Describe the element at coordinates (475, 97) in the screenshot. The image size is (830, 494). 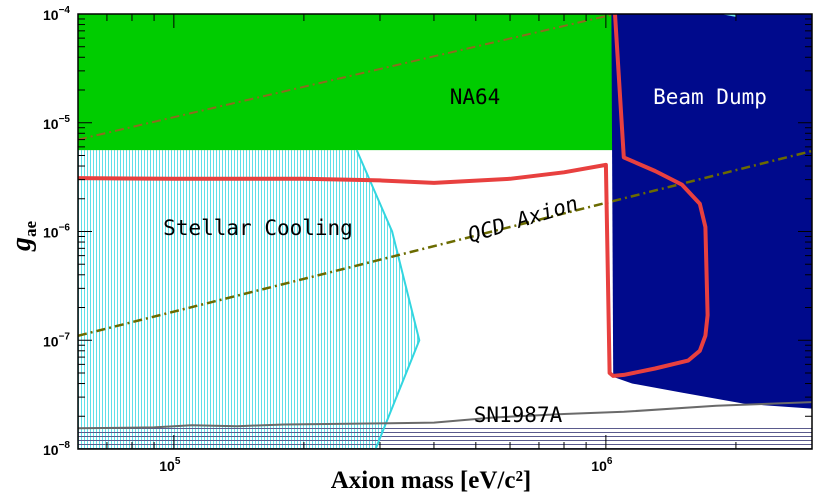
I see `na64-label: NA64` at that location.